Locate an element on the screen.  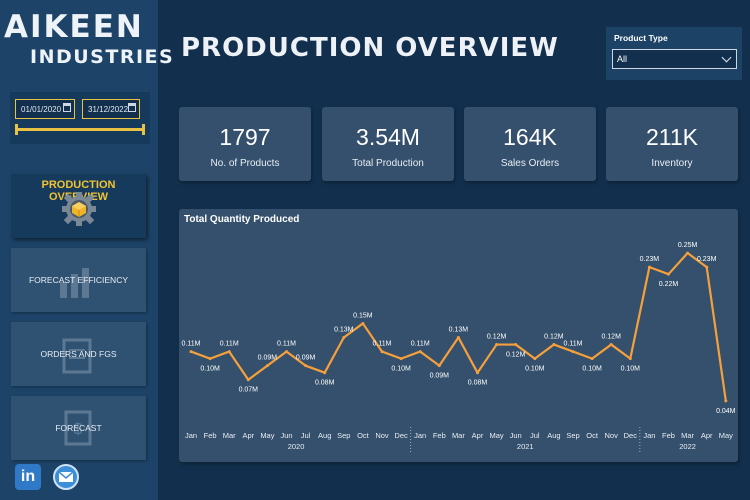
mail-icon is located at coordinates (66, 477).